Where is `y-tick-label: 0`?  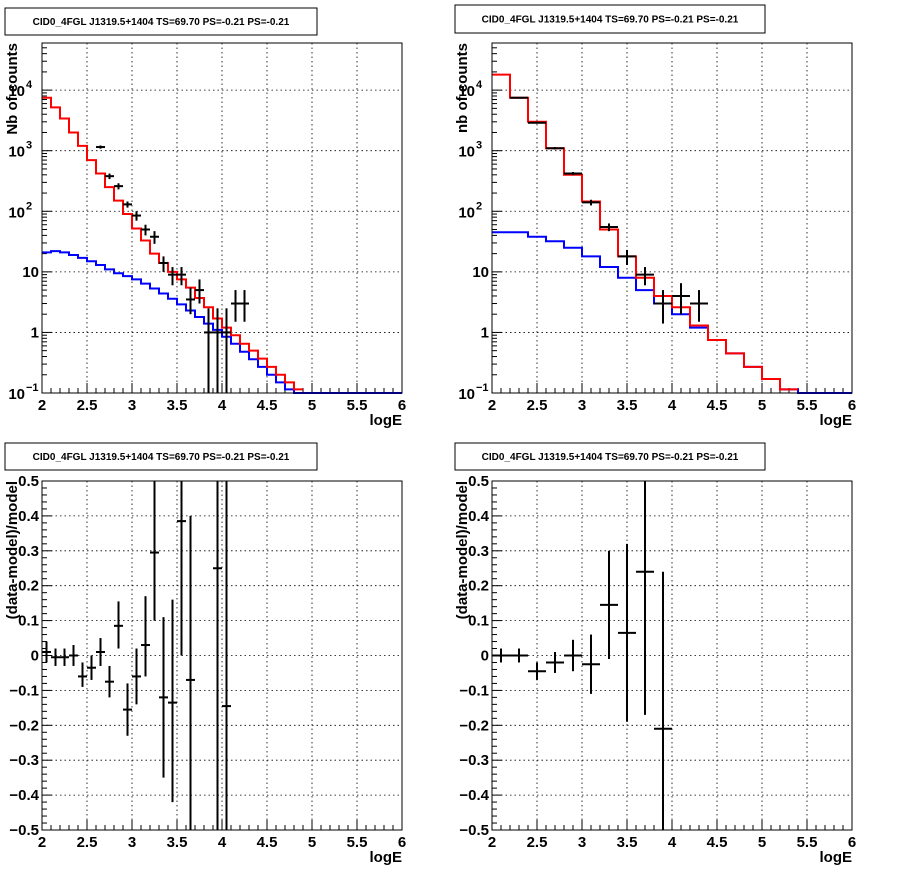
y-tick-label: 0 is located at coordinates (35, 656).